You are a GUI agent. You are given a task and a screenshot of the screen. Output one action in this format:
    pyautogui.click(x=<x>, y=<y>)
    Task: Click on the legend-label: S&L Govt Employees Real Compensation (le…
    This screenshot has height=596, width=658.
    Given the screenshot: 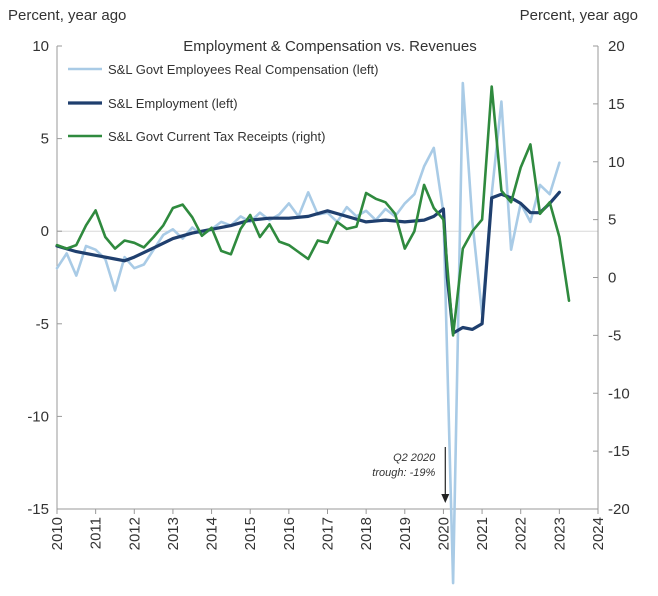 What is the action you would take?
    pyautogui.click(x=243, y=69)
    